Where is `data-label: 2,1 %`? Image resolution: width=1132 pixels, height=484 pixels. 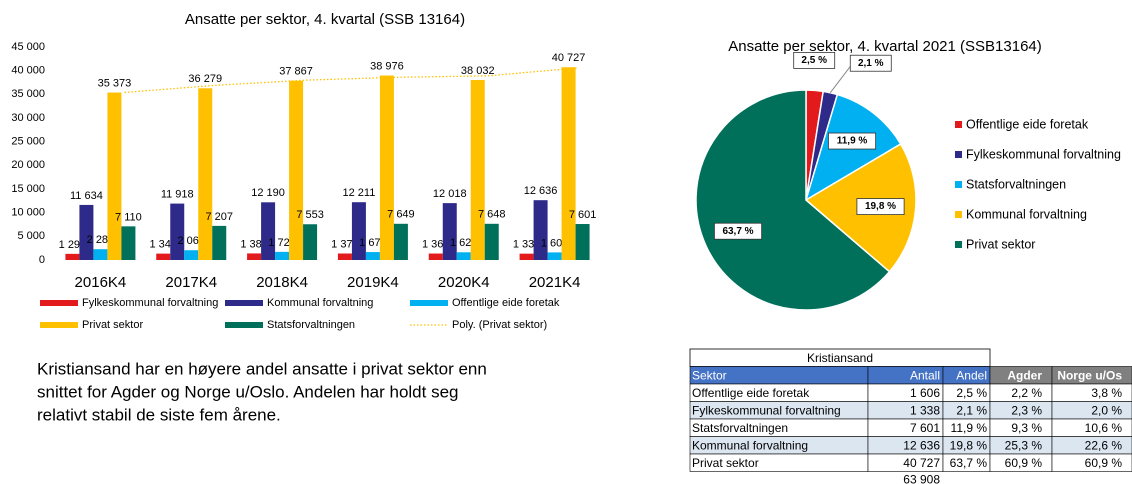 data-label: 2,1 % is located at coordinates (871, 63).